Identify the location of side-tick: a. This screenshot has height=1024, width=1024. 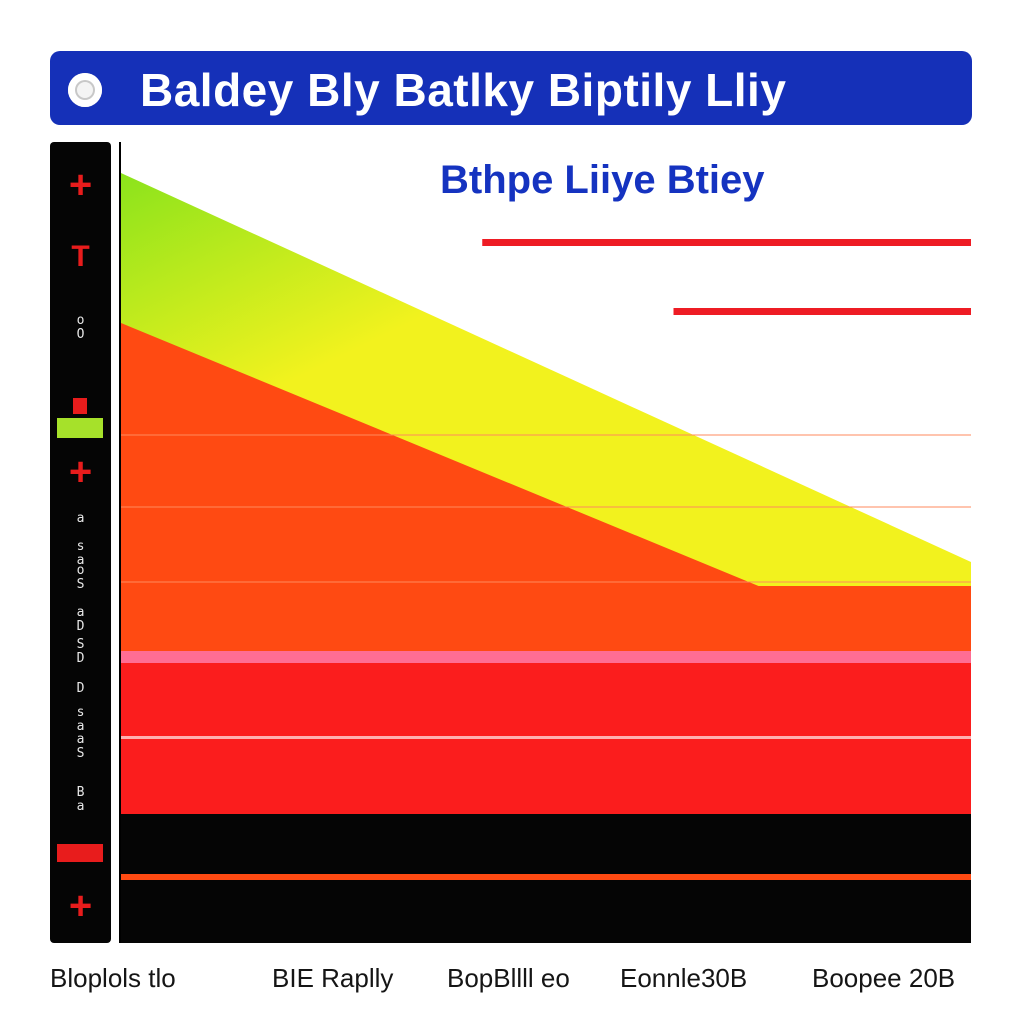
(80, 518).